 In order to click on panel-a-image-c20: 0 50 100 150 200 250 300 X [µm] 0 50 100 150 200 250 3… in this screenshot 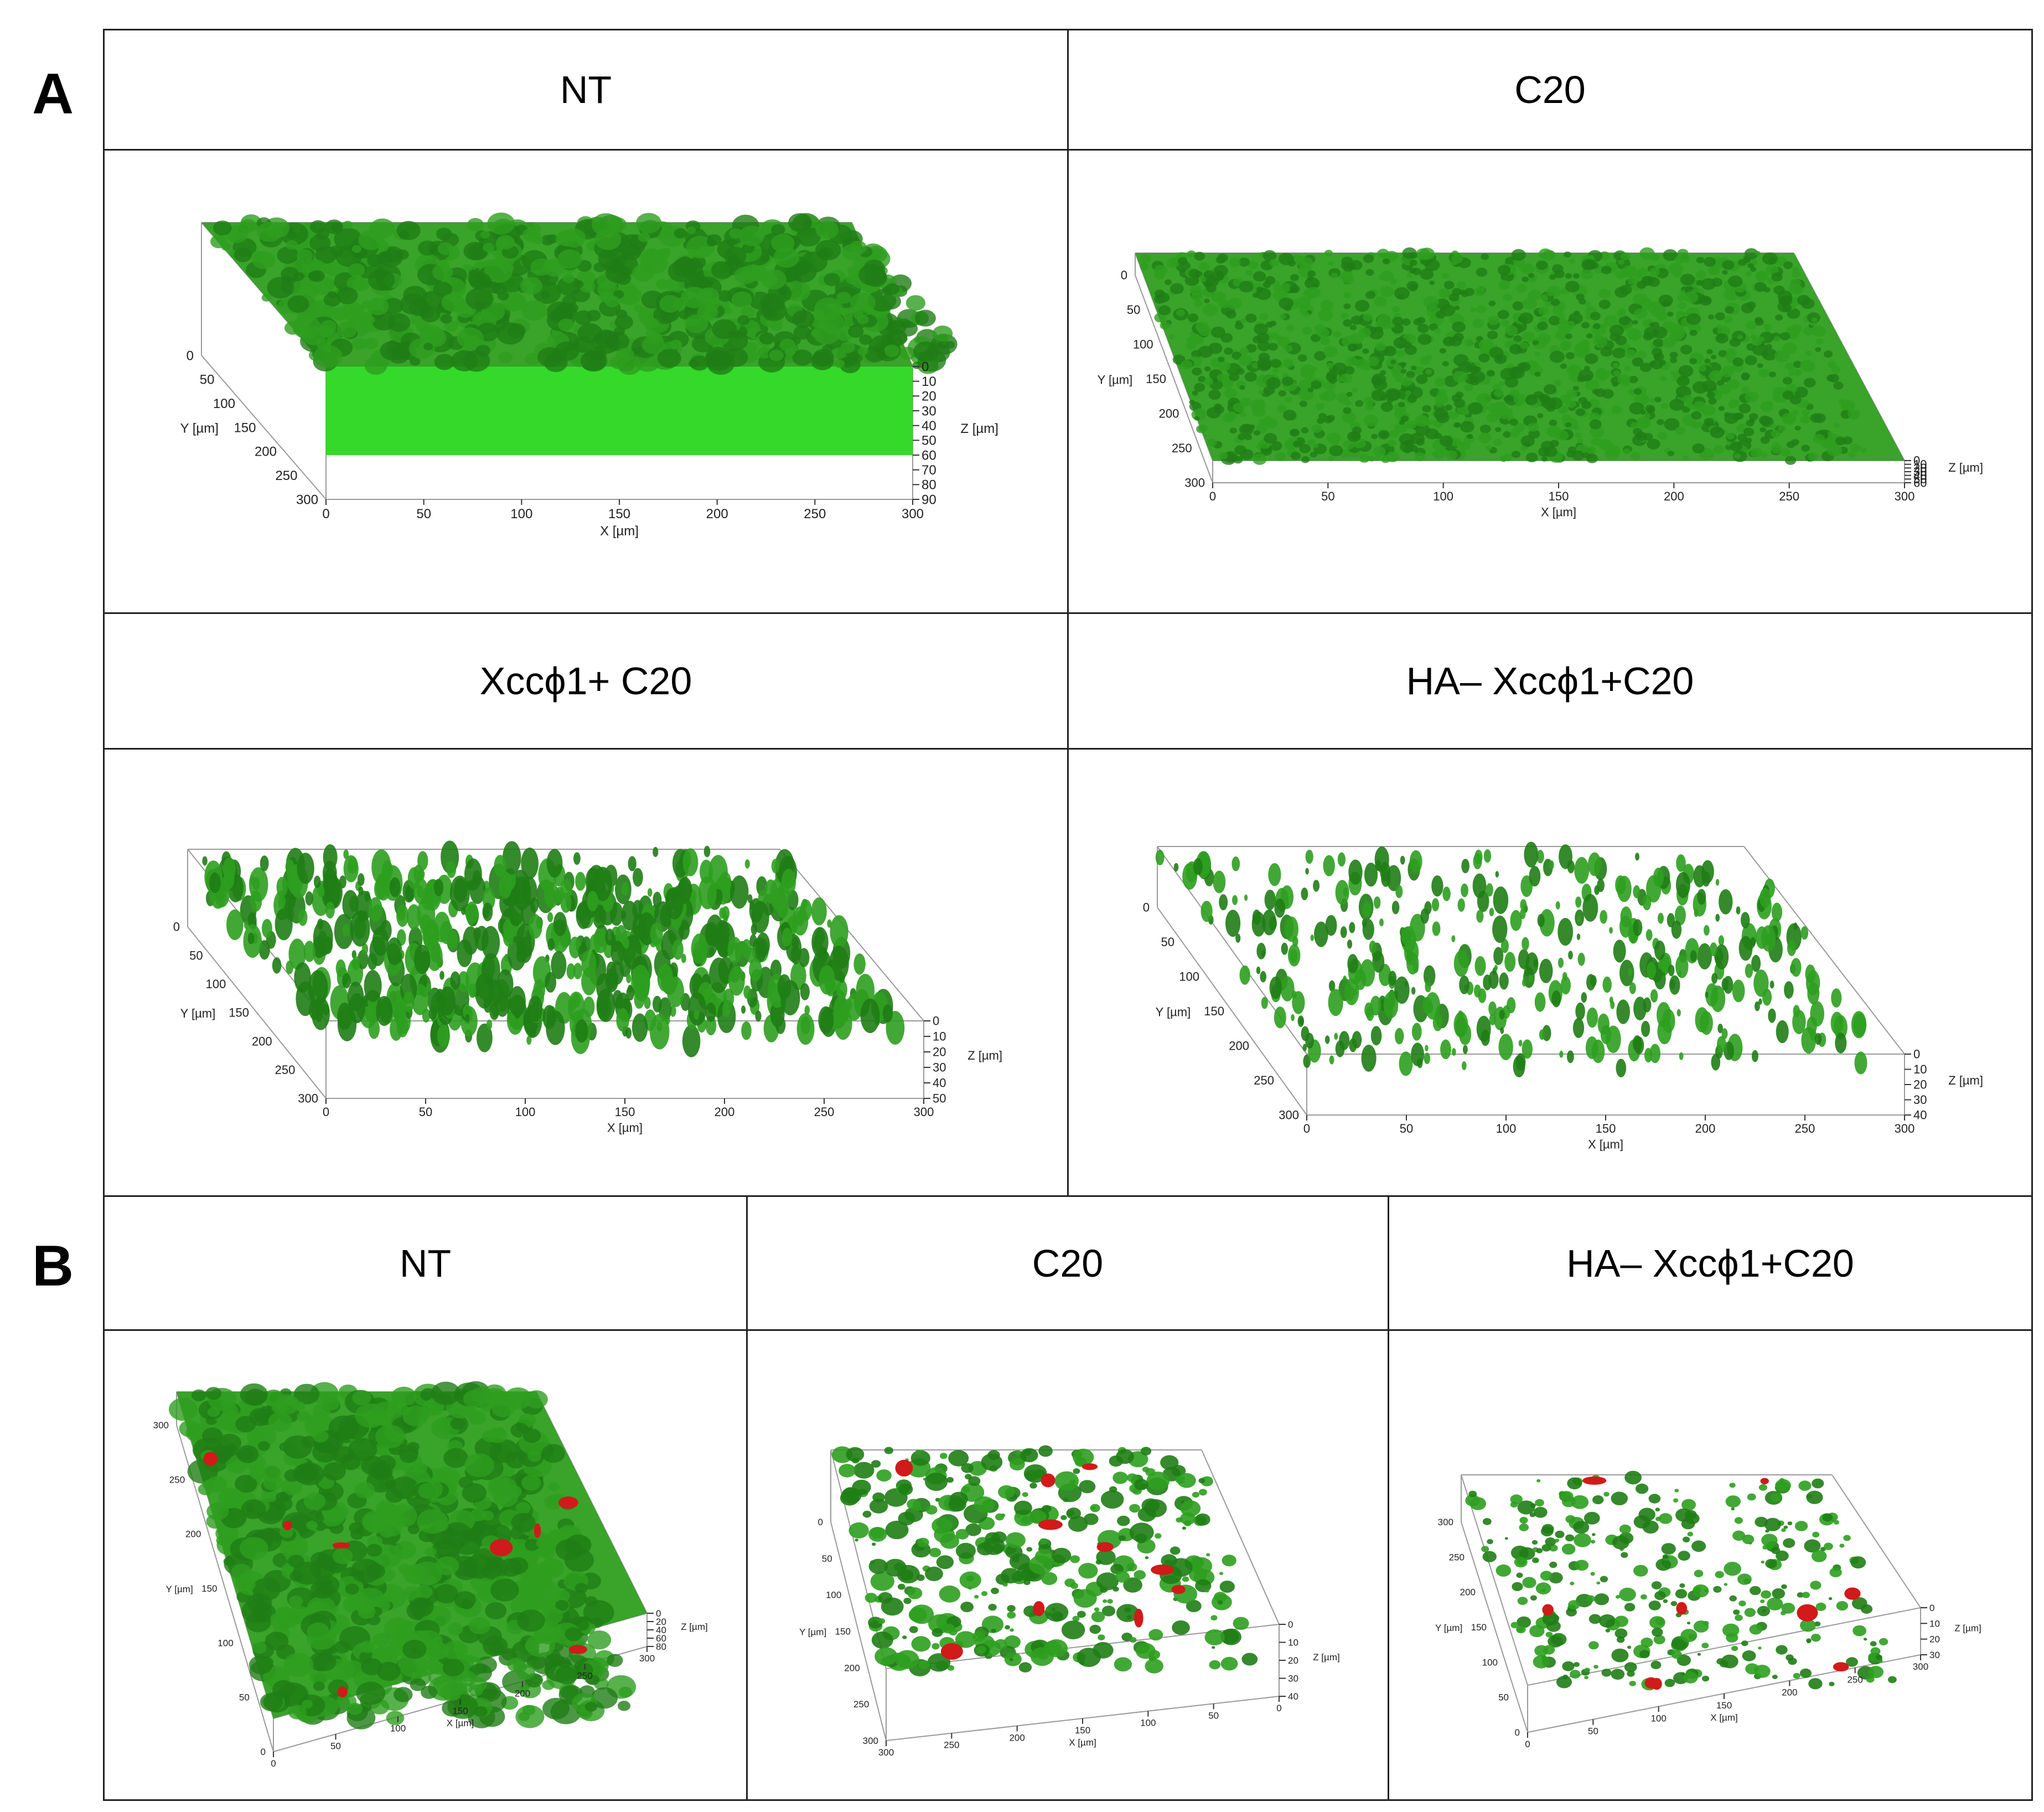, I will do `click(1550, 381)`.